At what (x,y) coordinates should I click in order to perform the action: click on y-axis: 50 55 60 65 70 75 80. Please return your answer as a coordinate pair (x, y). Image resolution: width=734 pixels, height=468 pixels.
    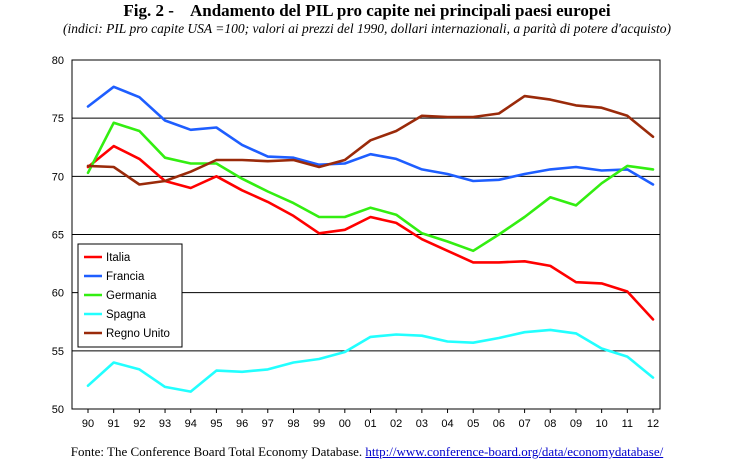
    Looking at the image, I should click on (58, 235).